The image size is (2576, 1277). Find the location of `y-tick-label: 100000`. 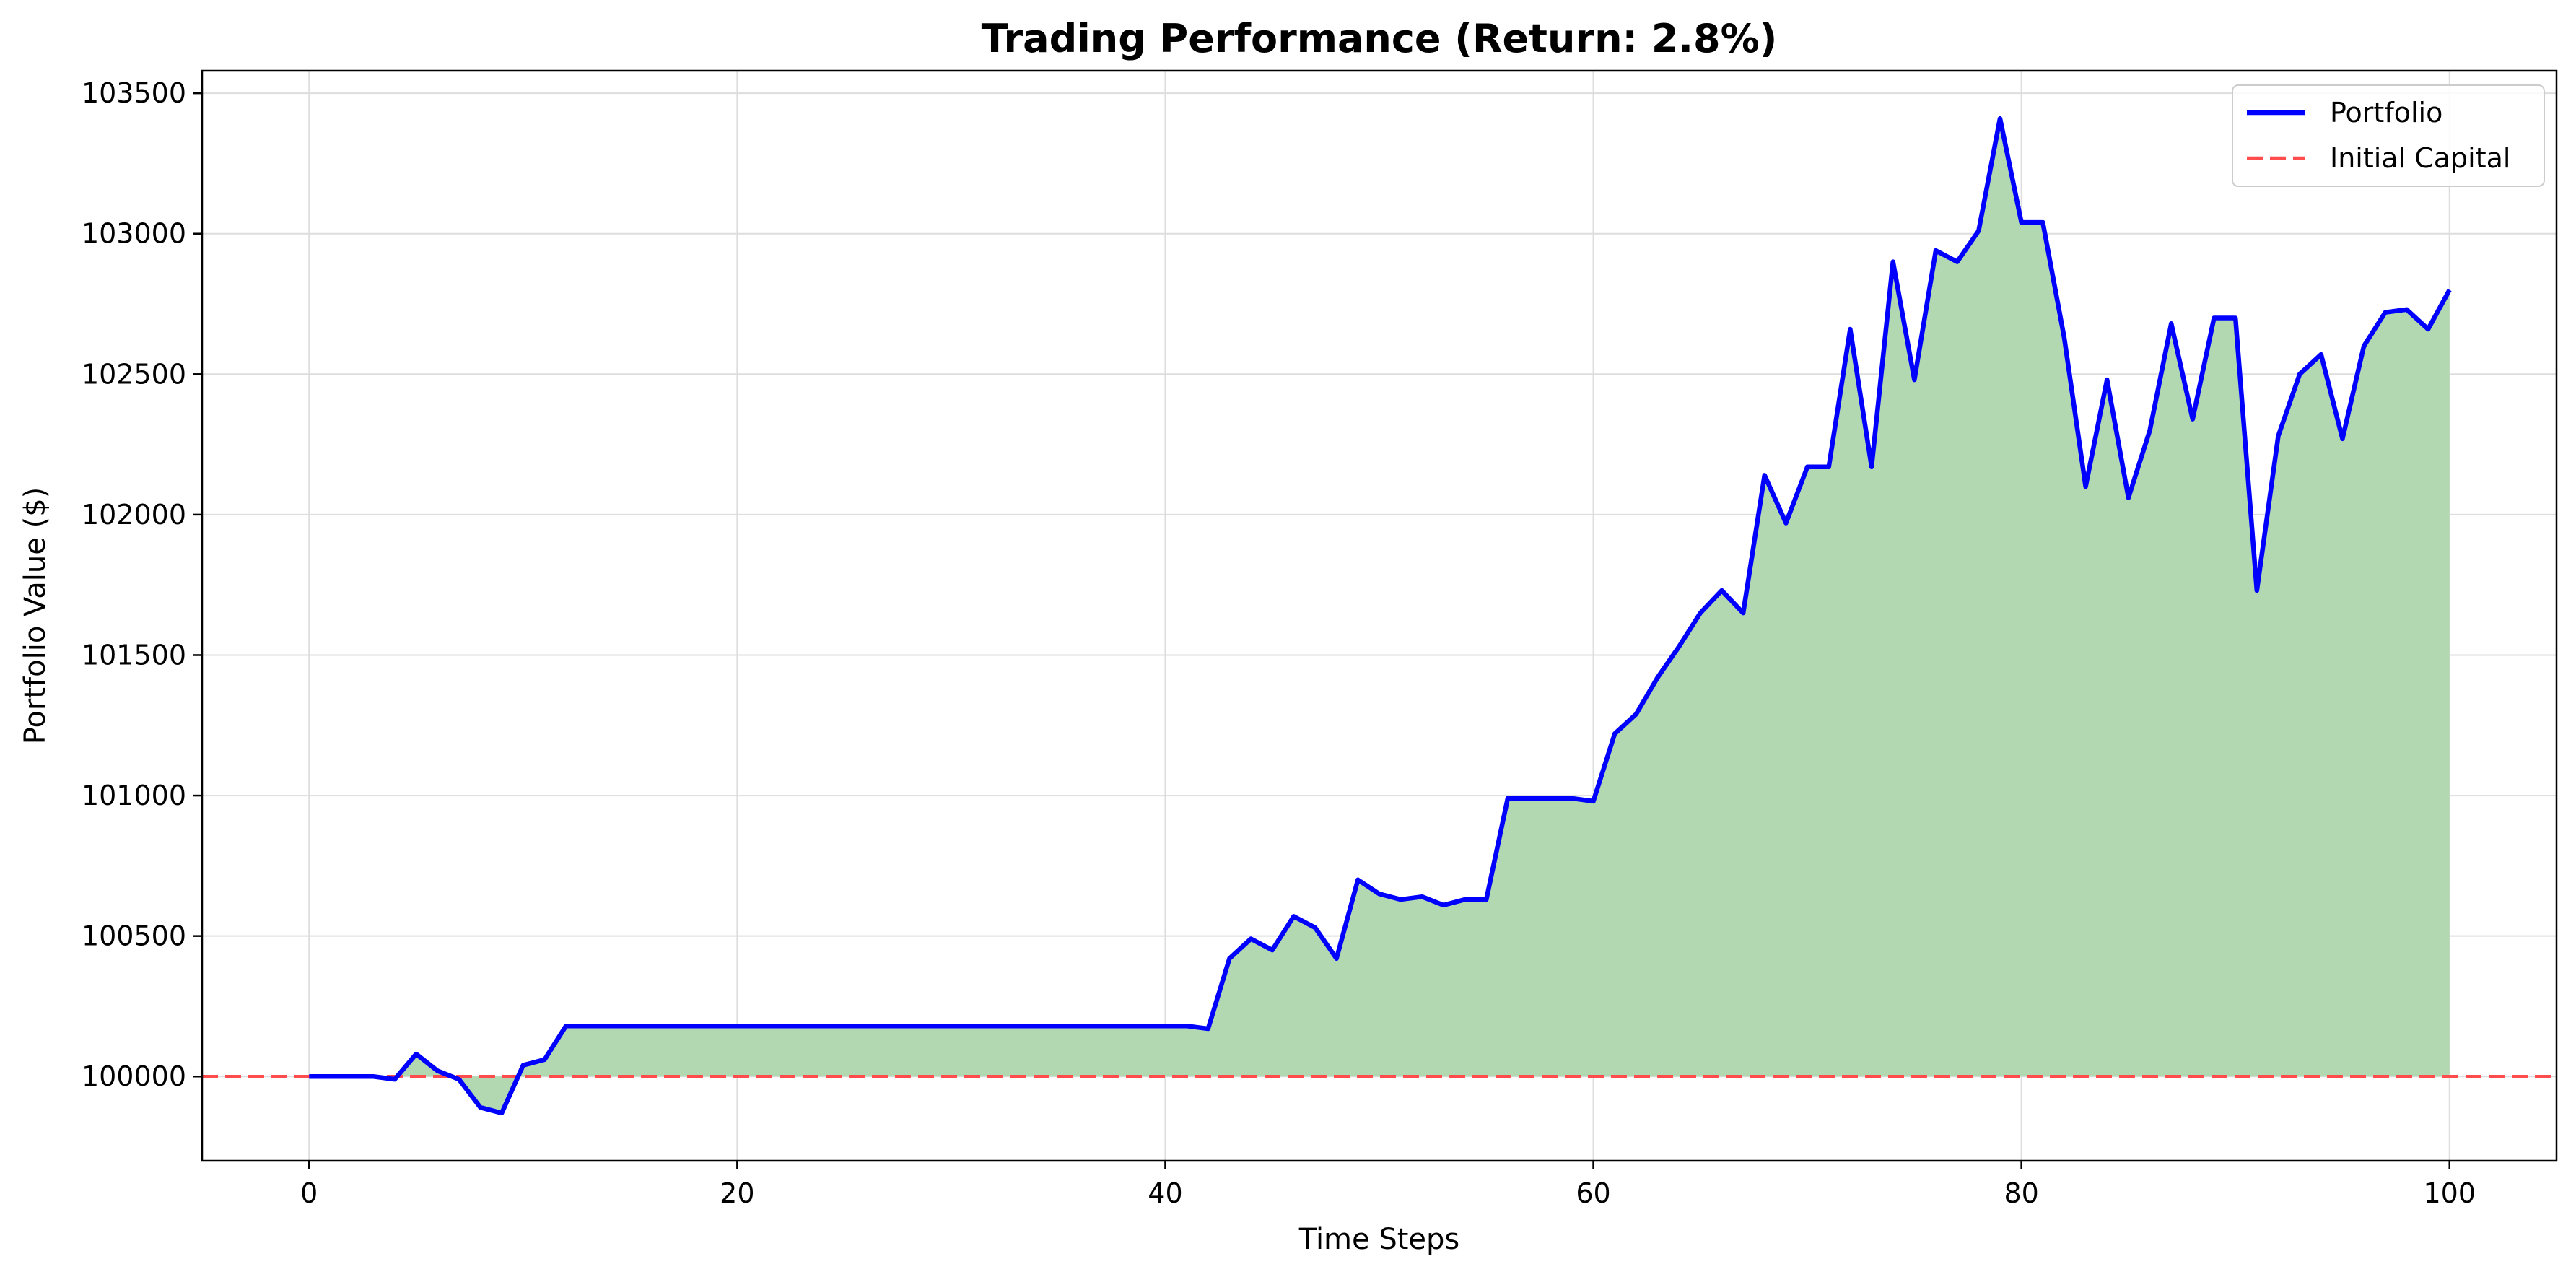

y-tick-label: 100000 is located at coordinates (134, 1076).